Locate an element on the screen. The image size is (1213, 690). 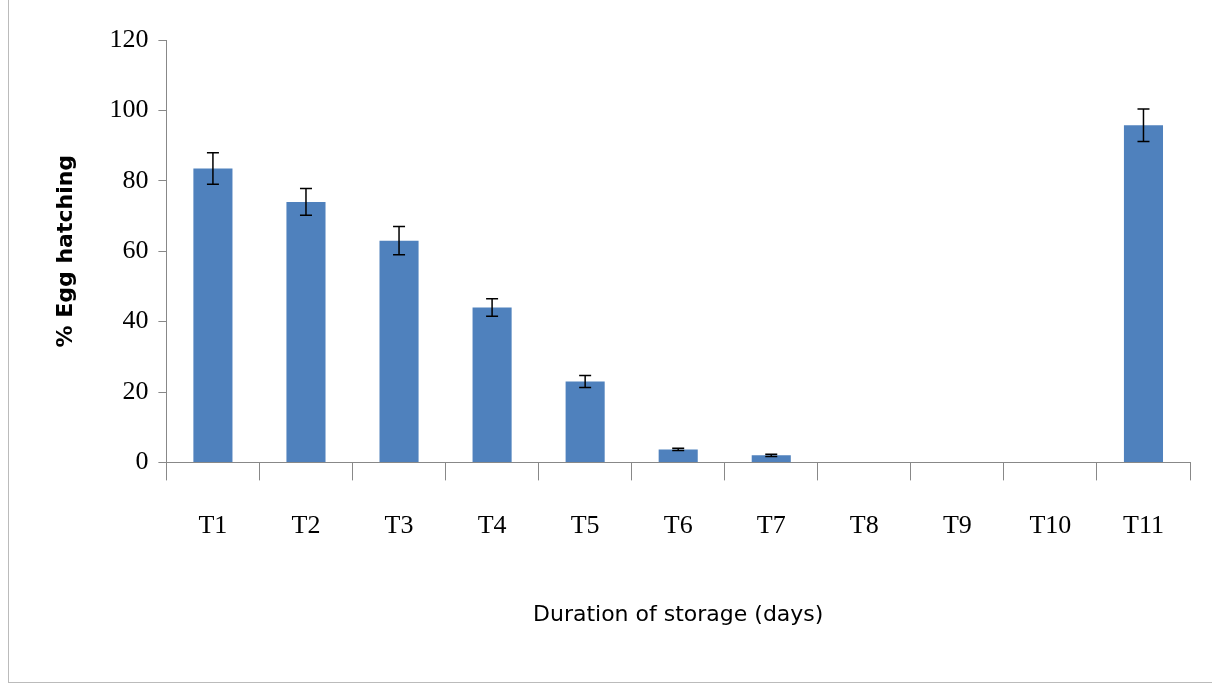
x-tick-label: T11 is located at coordinates (1143, 524).